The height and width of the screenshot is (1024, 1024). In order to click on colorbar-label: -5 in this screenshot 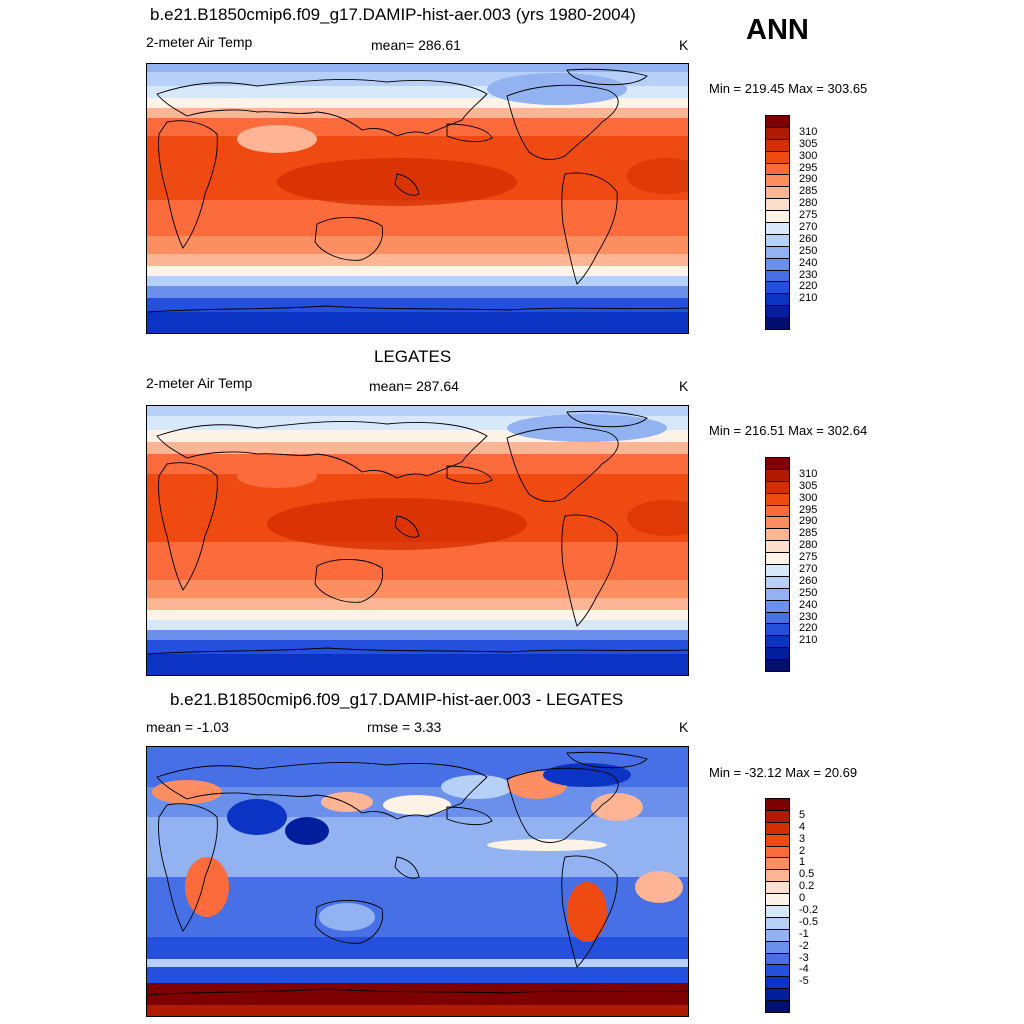, I will do `click(804, 981)`.